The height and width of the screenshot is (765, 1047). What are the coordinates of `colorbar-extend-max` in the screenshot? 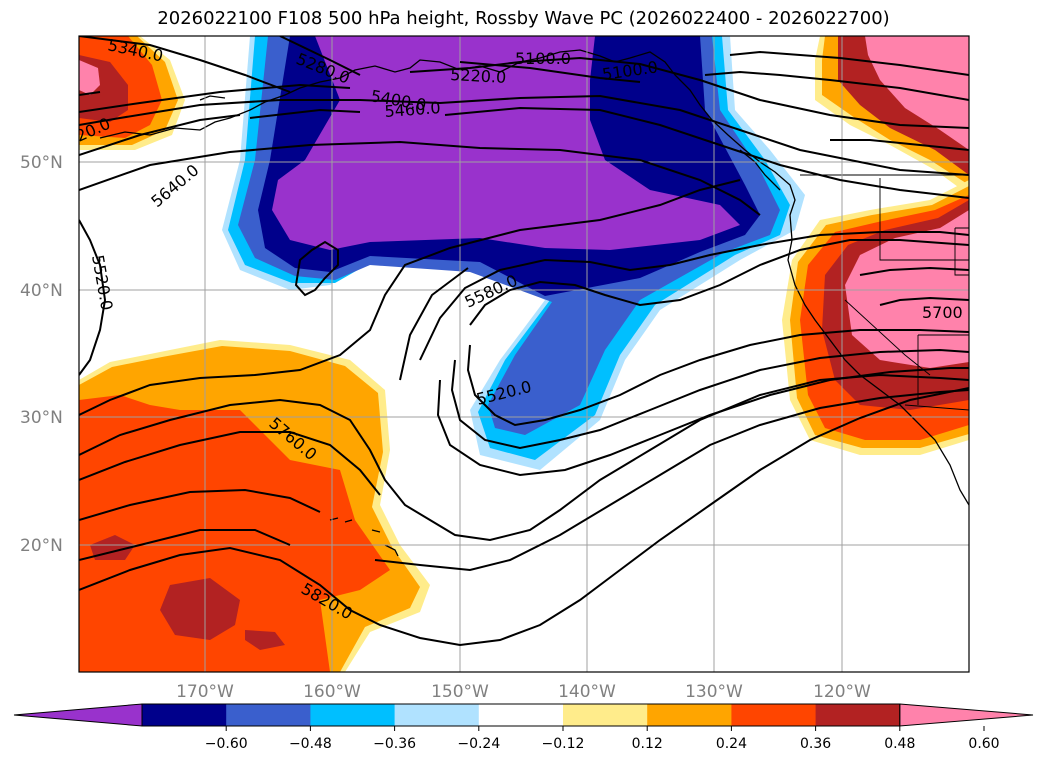 It's located at (966, 715).